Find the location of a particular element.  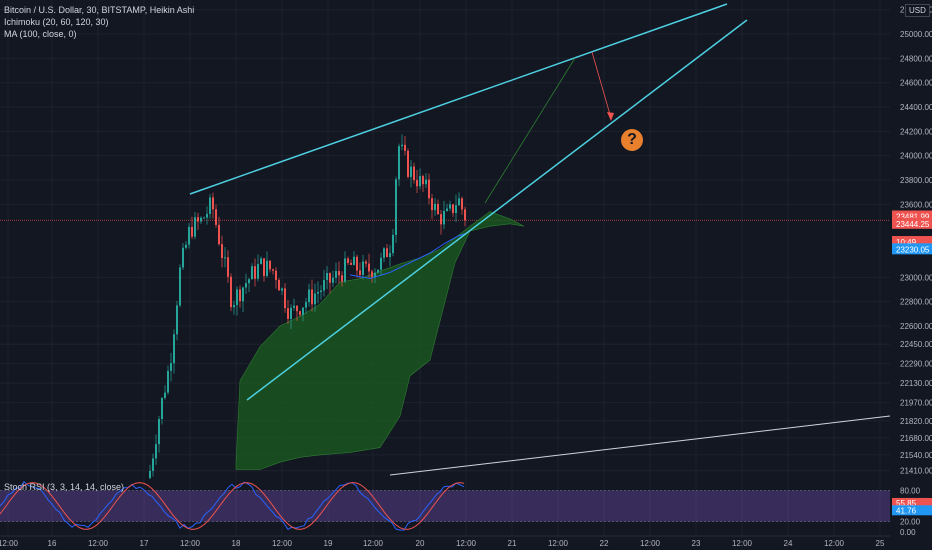

price-tick-label: 23800.00 is located at coordinates (916, 180).